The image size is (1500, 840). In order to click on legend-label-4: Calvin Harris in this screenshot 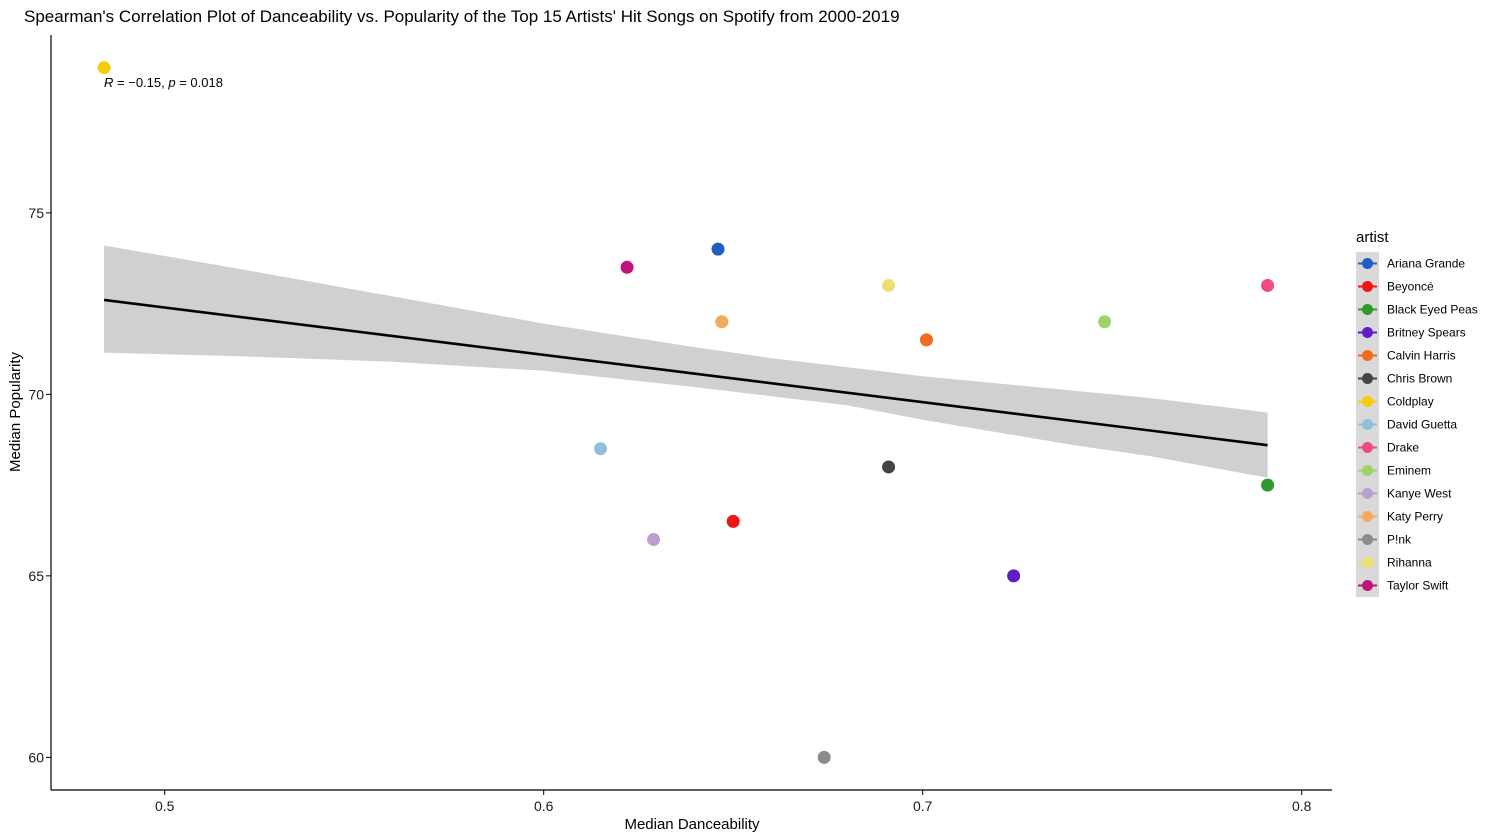, I will do `click(1421, 356)`.